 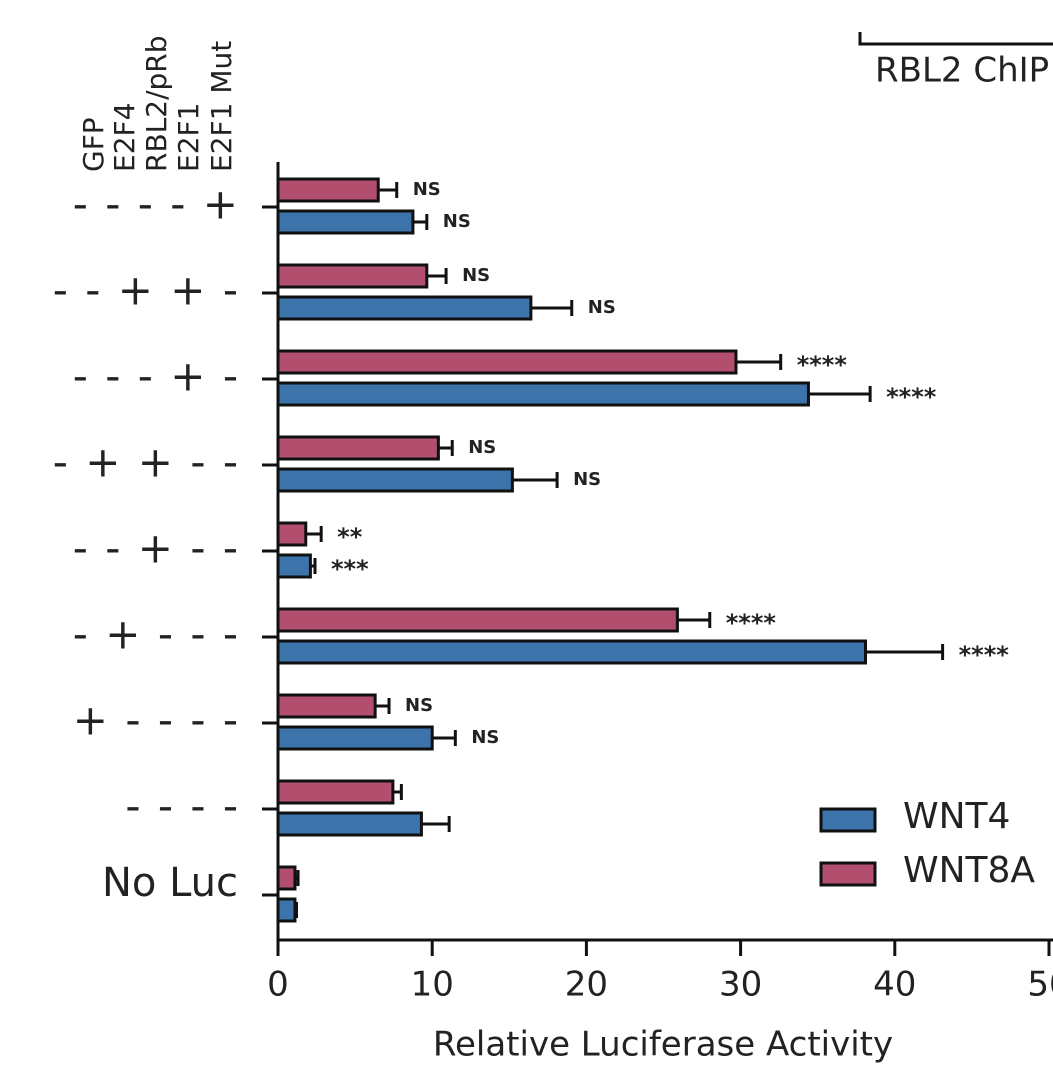 I want to click on legend-label: WNT8A, so click(x=969, y=870).